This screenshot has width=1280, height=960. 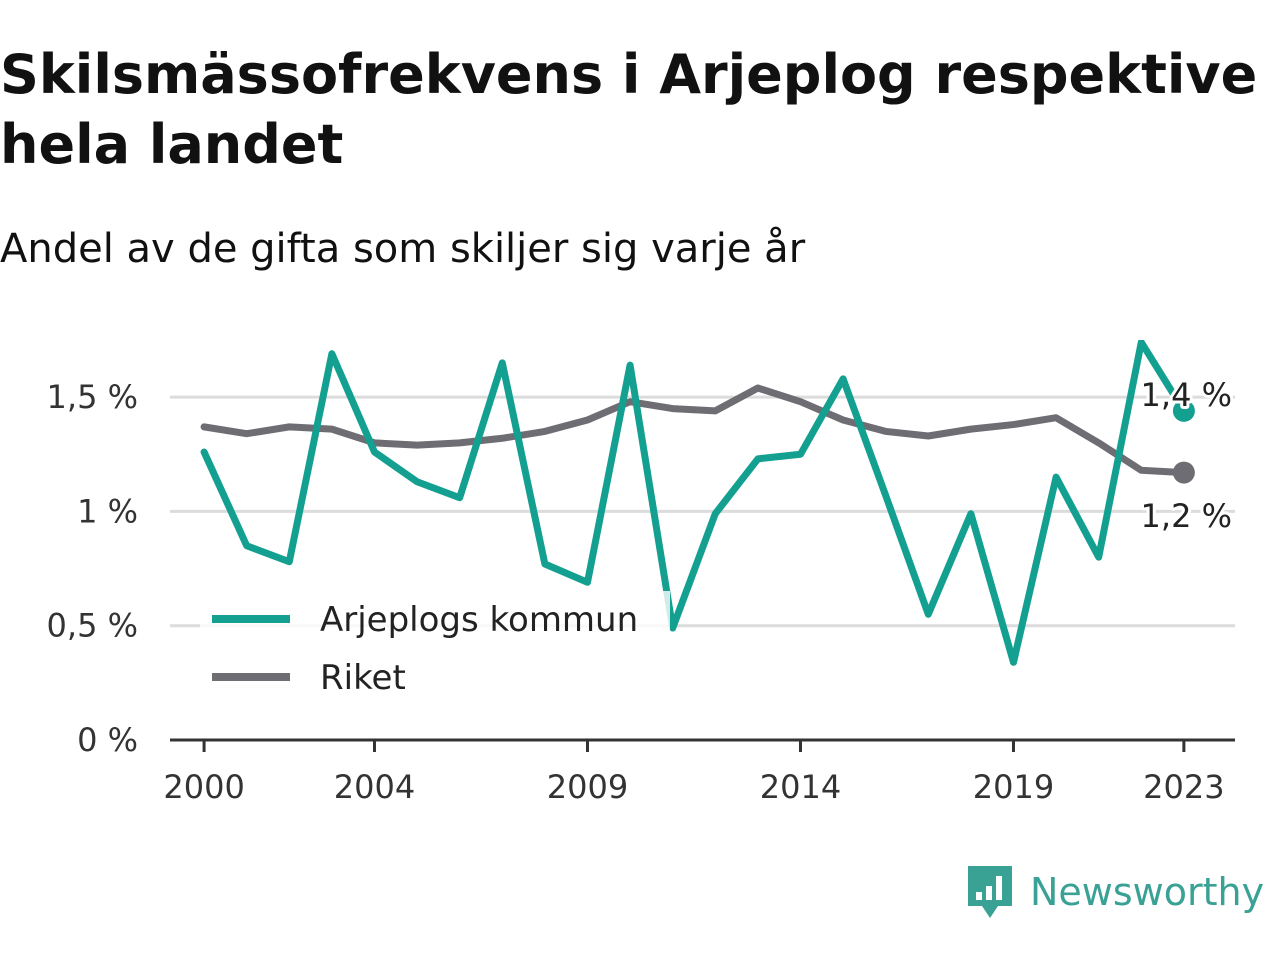 What do you see at coordinates (1186, 516) in the screenshot?
I see `end-value-label: 1,2 %` at bounding box center [1186, 516].